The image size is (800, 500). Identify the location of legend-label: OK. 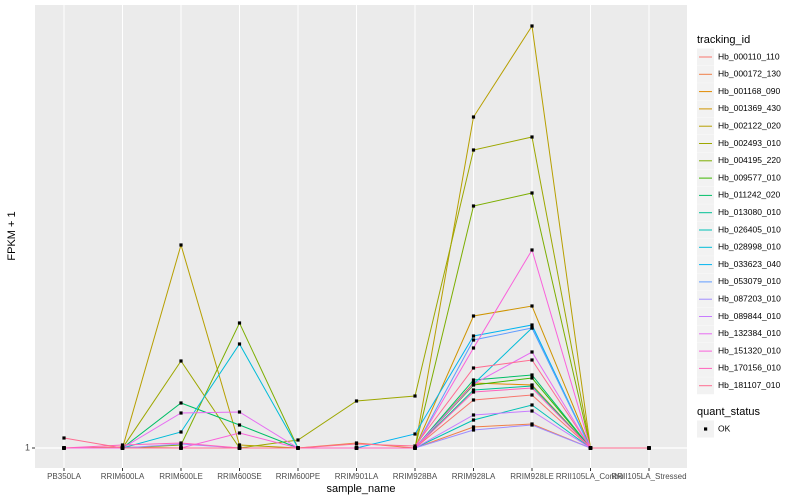
(724, 428).